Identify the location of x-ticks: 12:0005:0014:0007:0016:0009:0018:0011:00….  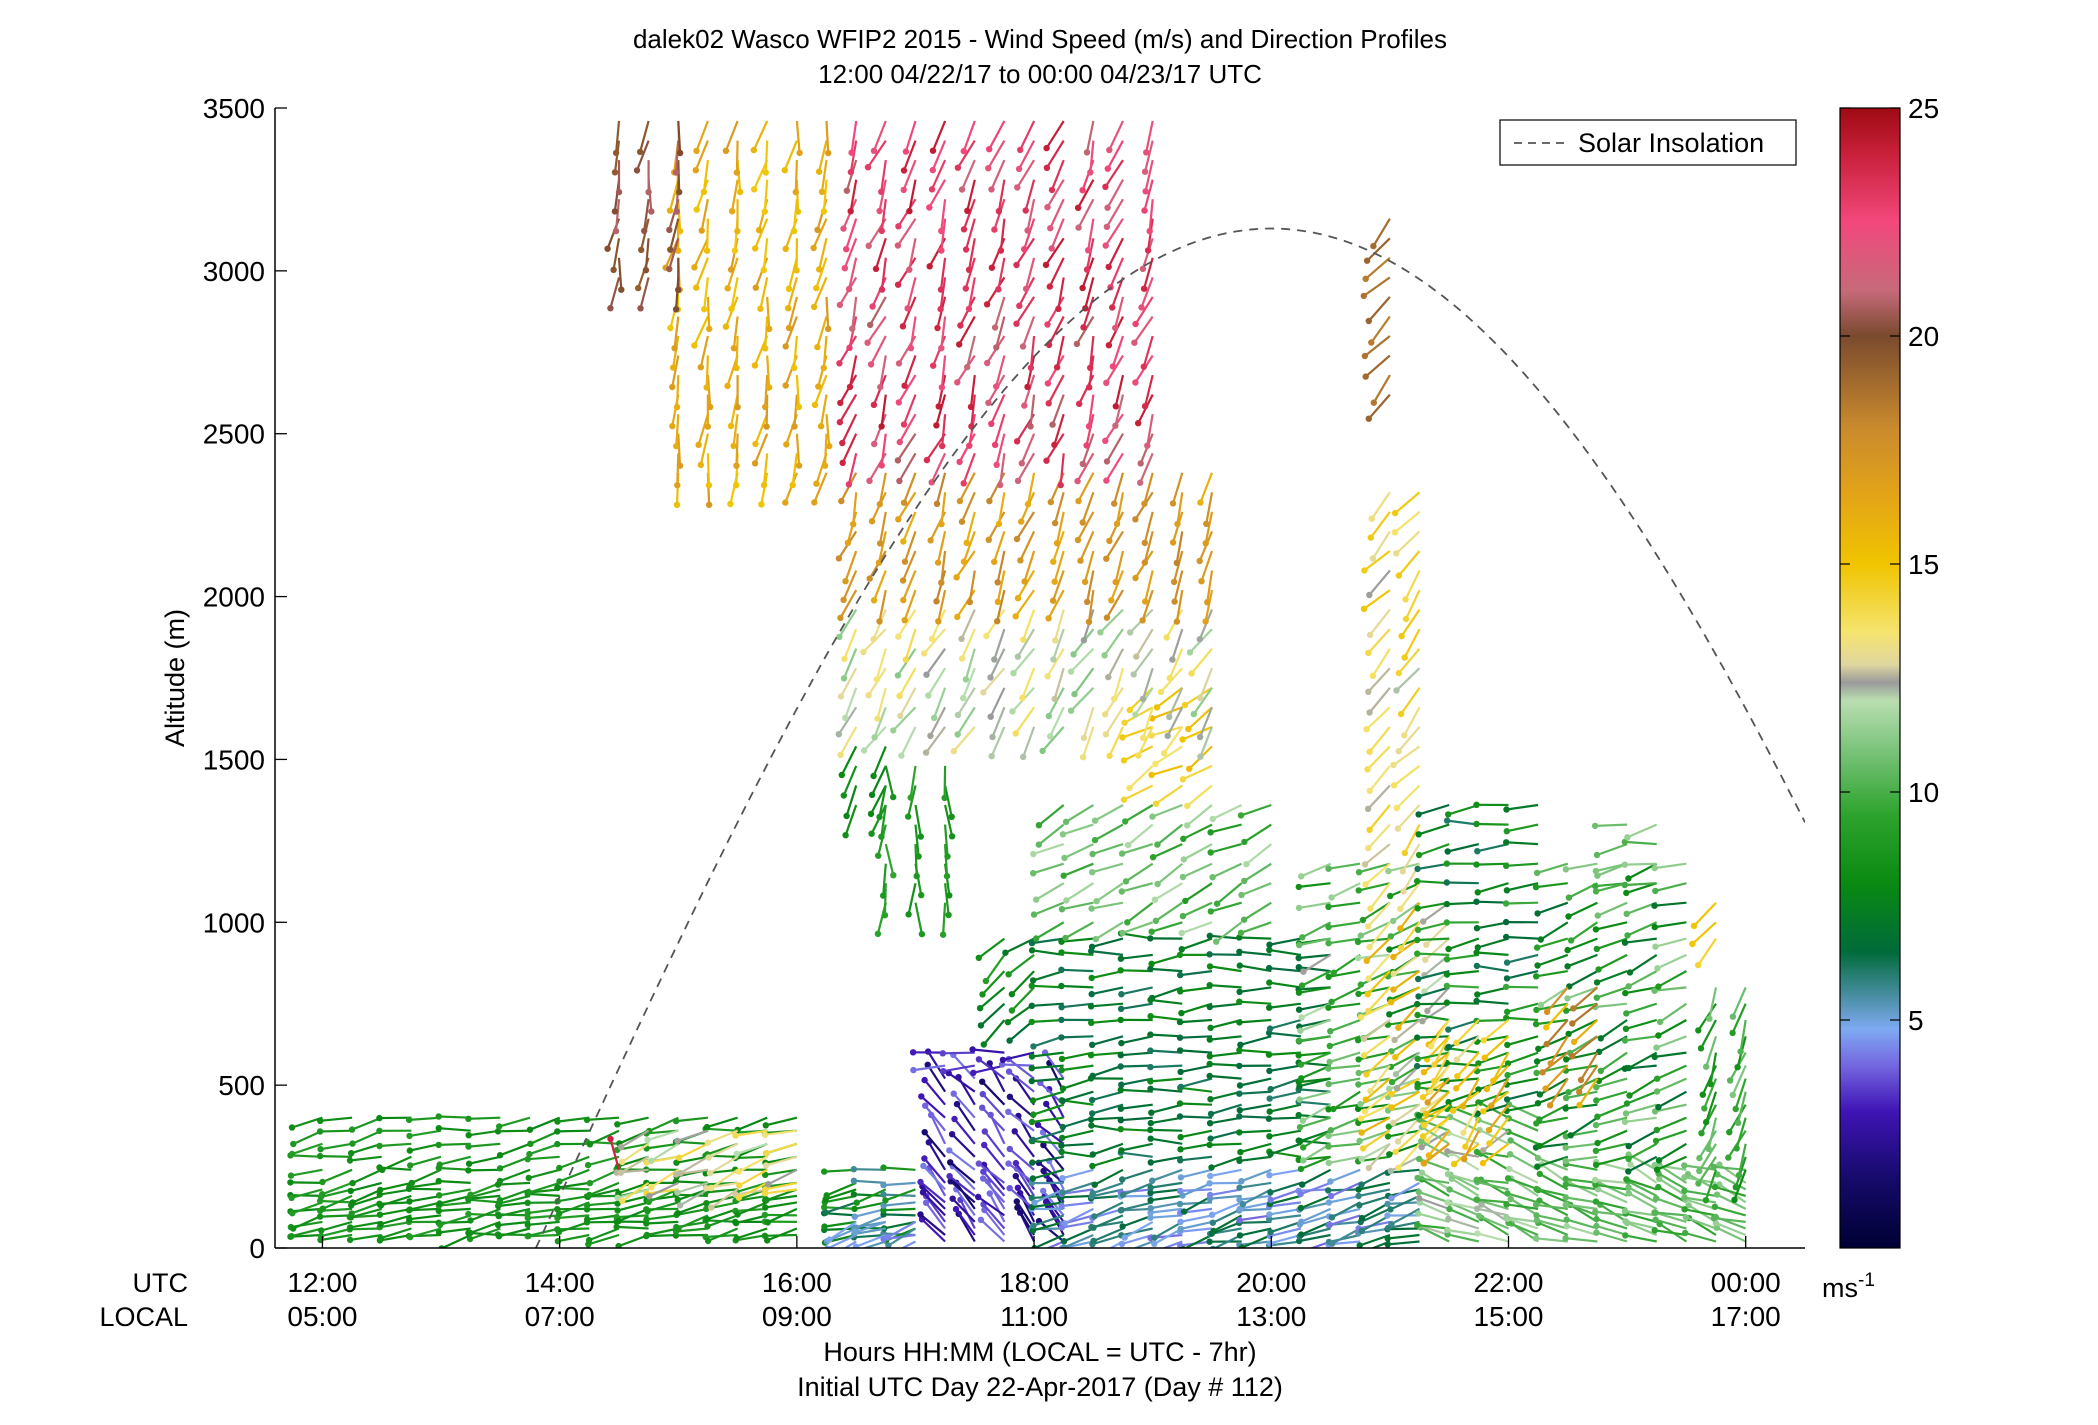
(1034, 1284).